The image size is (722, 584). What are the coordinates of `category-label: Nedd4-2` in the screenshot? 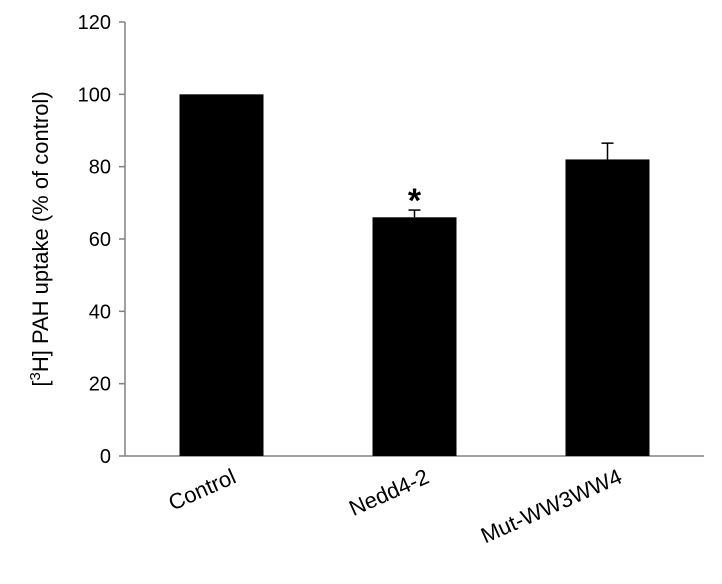 It's located at (388, 492).